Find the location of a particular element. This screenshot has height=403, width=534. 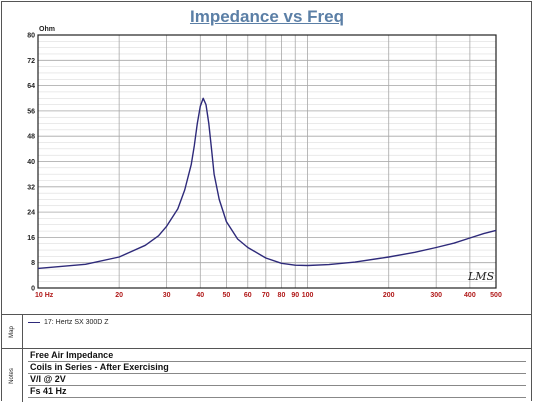

legend-entry: 17: Hertz SX 300D Z is located at coordinates (68, 322).